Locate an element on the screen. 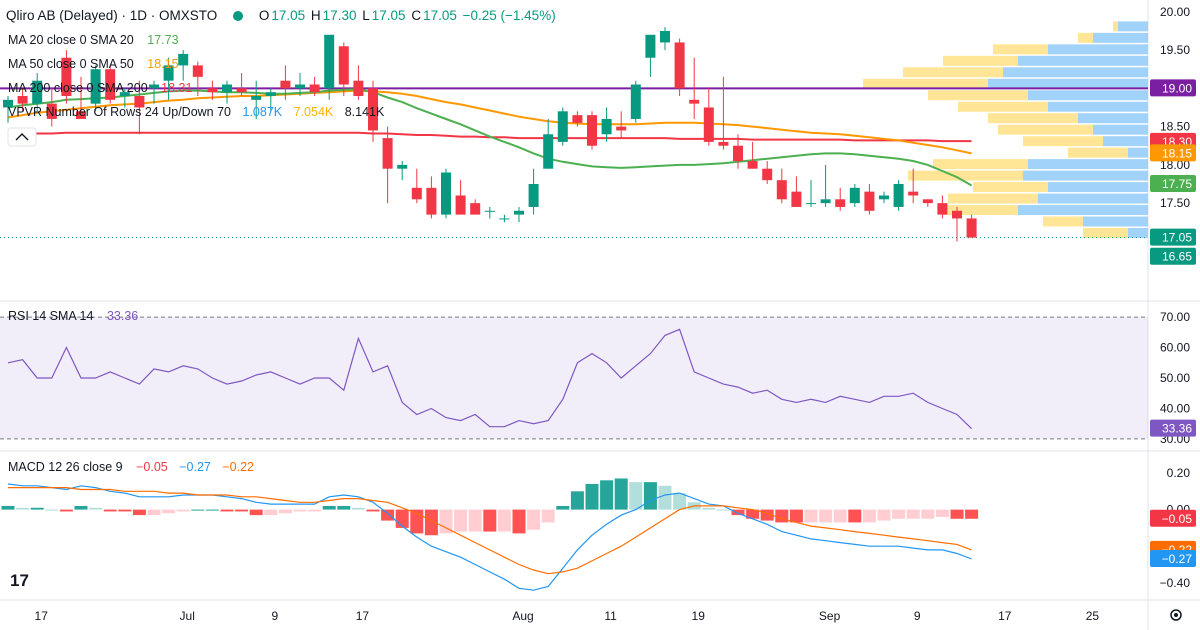  ma20-legend: MA 20 close 0 SMA 20 17.73 is located at coordinates (93, 40).